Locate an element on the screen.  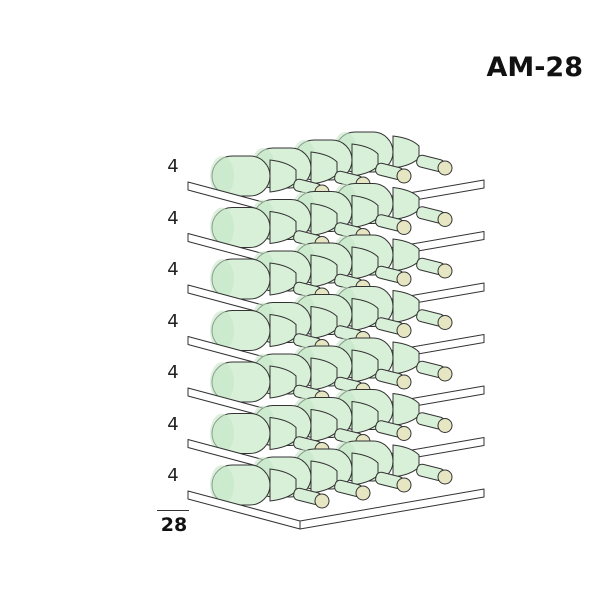
bottle-shoulder is located at coordinates (406, 152).